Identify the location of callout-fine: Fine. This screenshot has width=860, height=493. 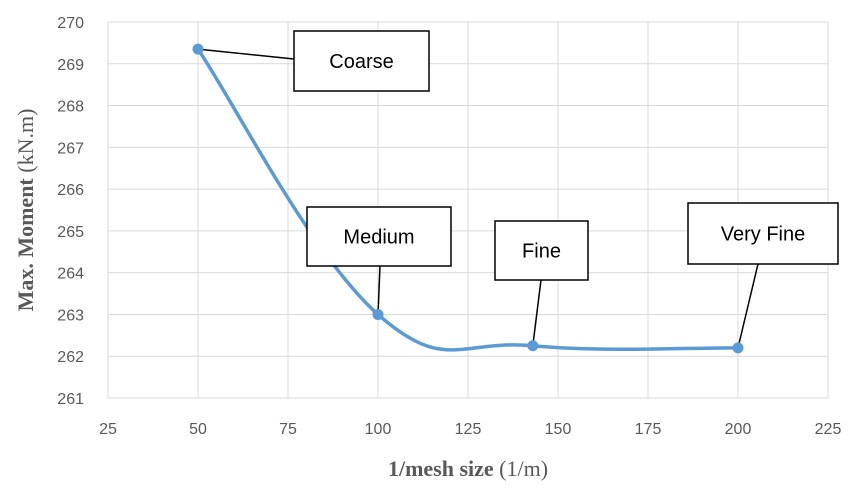
(541, 283).